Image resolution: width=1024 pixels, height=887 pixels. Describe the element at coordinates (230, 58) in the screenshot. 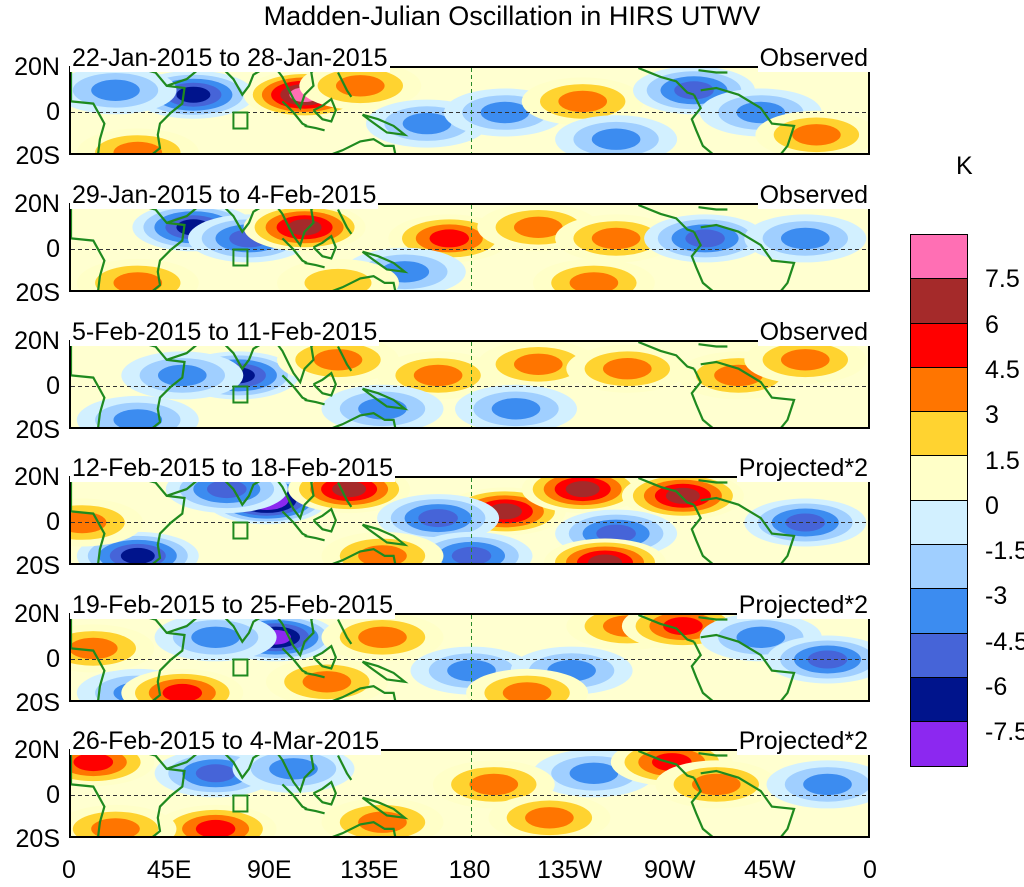

I see `panel-period-label: 22-Jan-2015 to 28-Jan-2015` at that location.